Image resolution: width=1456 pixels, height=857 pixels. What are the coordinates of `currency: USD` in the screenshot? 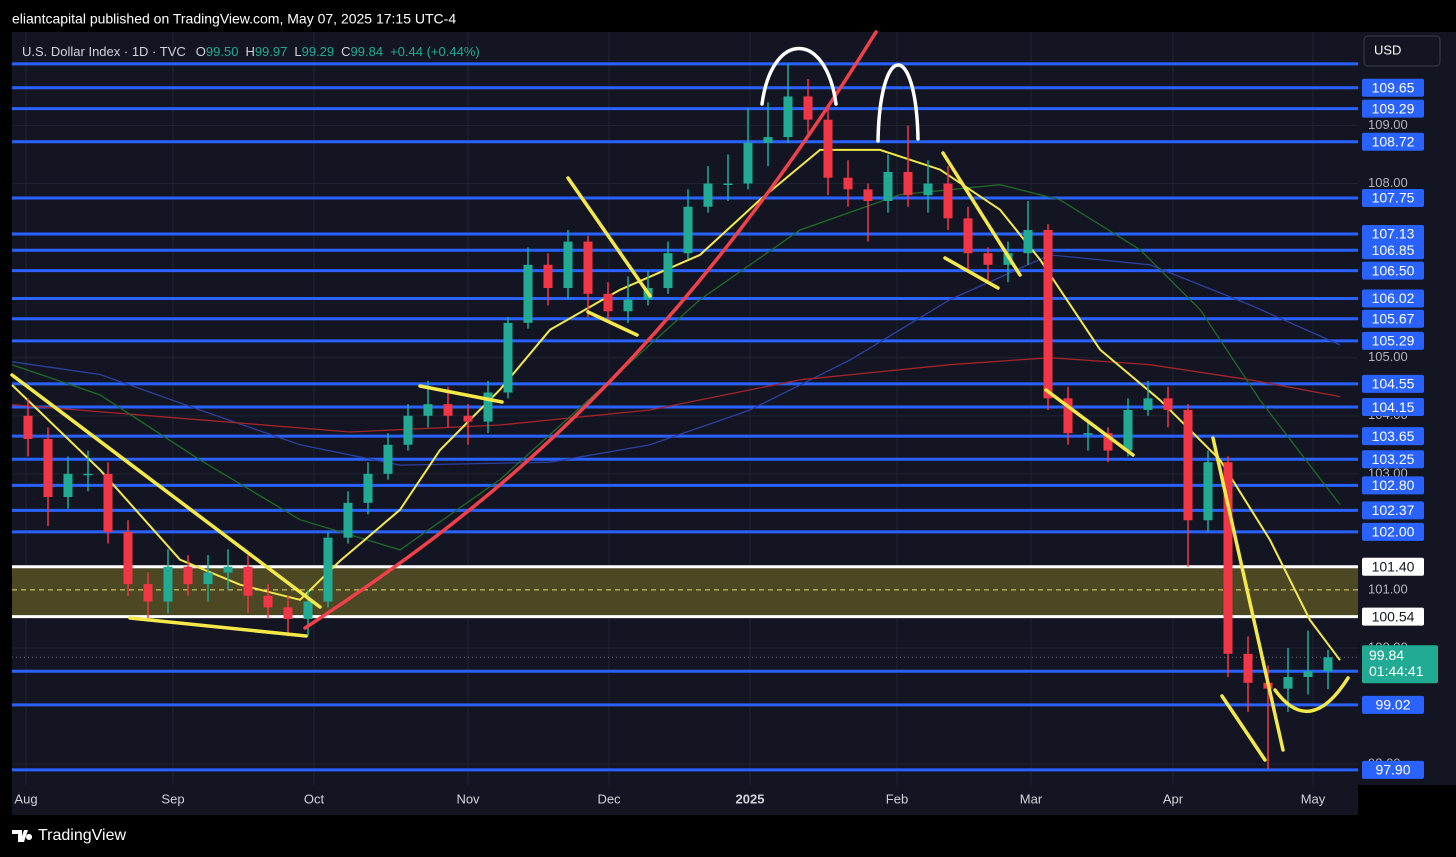 It's located at (1387, 49).